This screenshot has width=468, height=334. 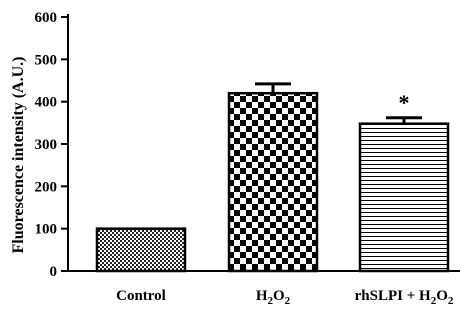 What do you see at coordinates (46, 103) in the screenshot?
I see `y-tick-label: 400` at bounding box center [46, 103].